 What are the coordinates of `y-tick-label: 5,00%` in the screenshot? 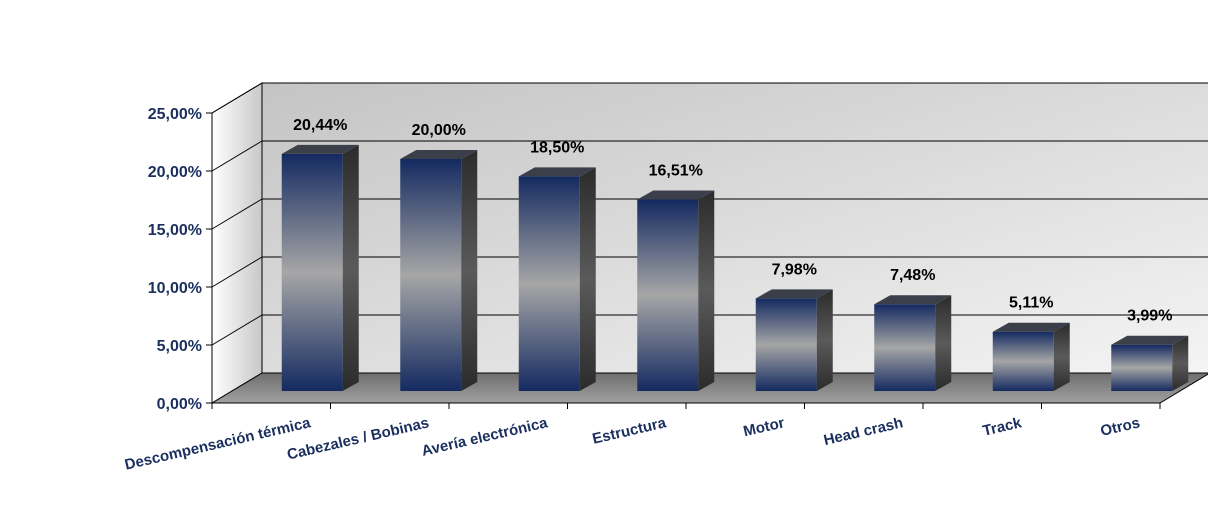 It's located at (179, 346).